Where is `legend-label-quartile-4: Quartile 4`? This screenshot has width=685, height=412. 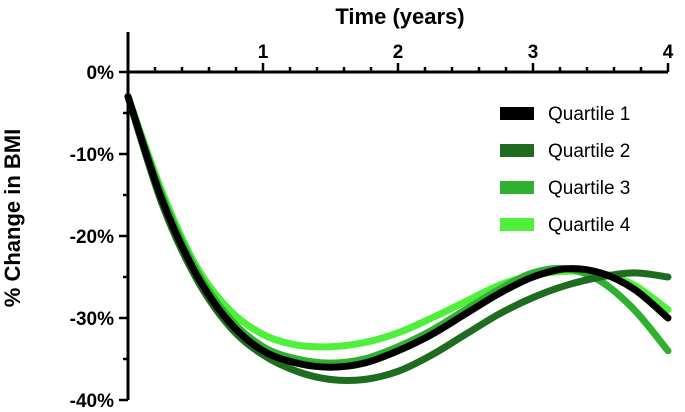 legend-label-quartile-4: Quartile 4 is located at coordinates (589, 225).